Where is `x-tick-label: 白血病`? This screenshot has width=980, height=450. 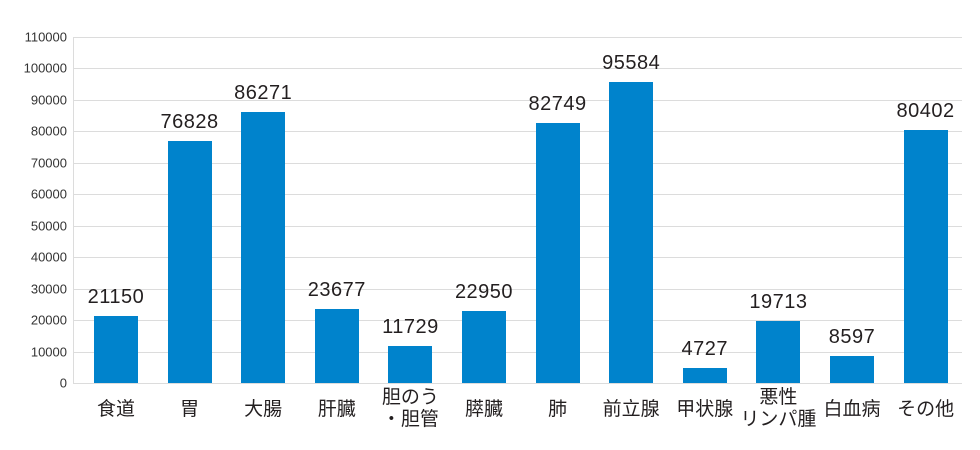 x-tick-label: 白血病 is located at coordinates (852, 409).